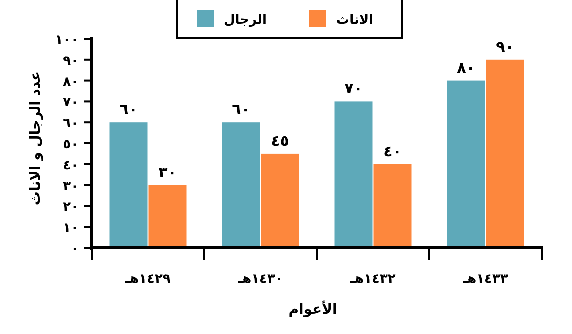  What do you see at coordinates (71, 228) in the screenshot?
I see `y-tick-label: ١٠` at bounding box center [71, 228].